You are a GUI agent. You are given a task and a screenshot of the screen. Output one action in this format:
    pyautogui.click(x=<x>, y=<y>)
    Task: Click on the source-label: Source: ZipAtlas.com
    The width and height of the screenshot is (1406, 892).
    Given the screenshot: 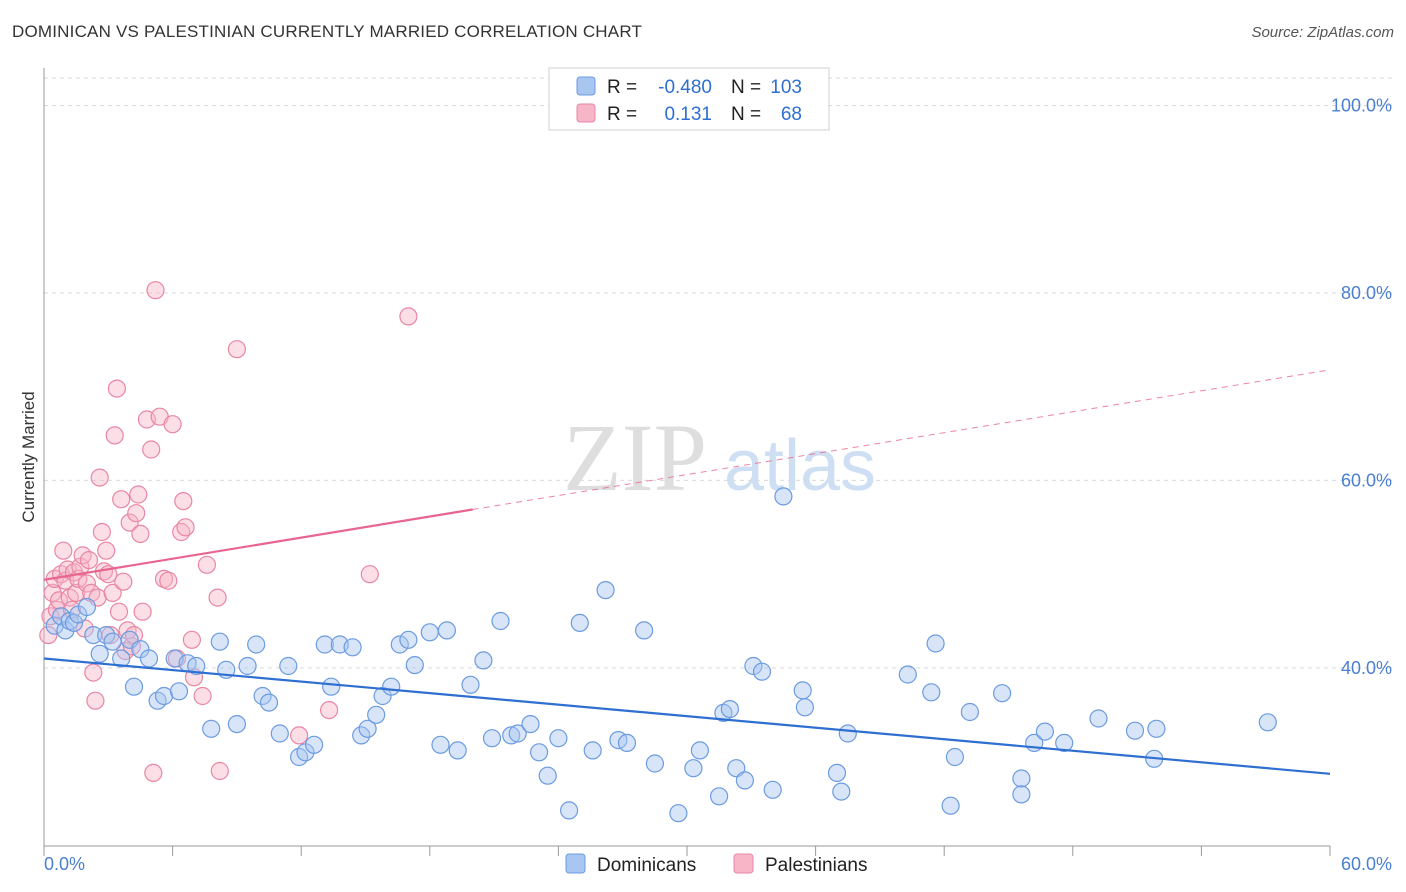 What is the action you would take?
    pyautogui.click(x=1322, y=32)
    